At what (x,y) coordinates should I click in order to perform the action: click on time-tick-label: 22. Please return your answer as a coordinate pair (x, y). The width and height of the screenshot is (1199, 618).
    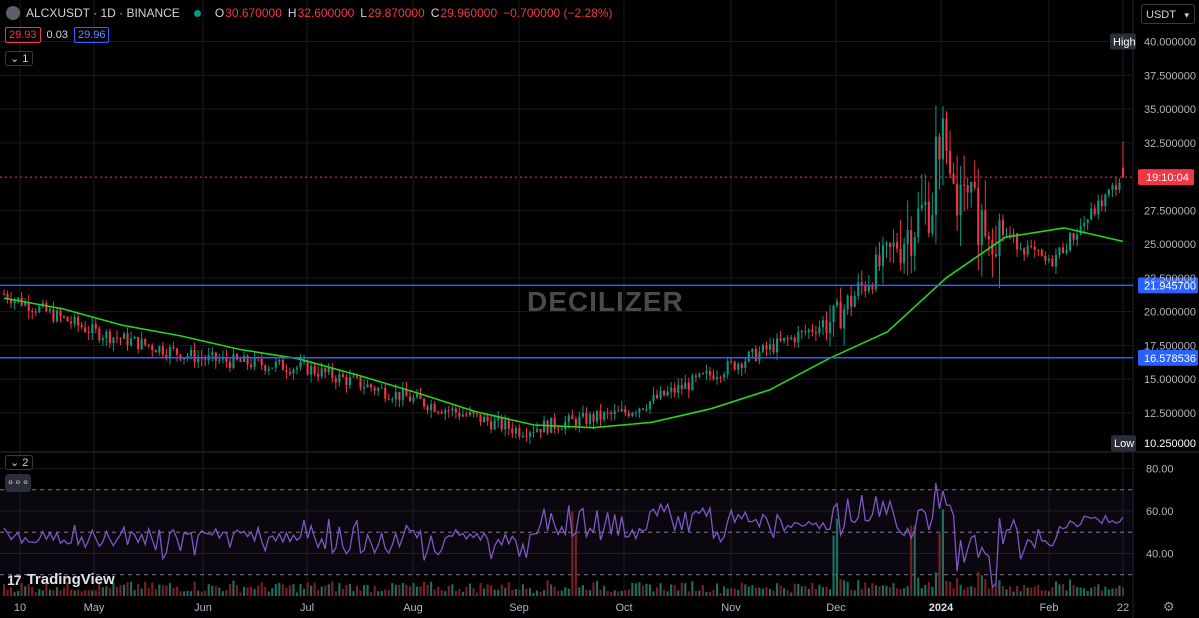
    Looking at the image, I should click on (1123, 608).